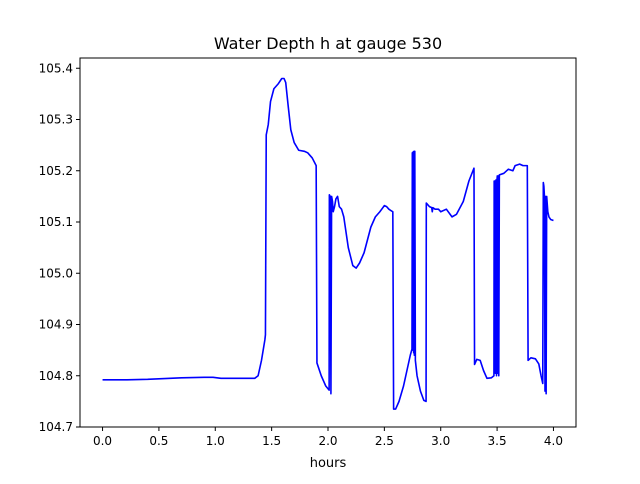  I want to click on x-tick-label: 1.0, so click(215, 441).